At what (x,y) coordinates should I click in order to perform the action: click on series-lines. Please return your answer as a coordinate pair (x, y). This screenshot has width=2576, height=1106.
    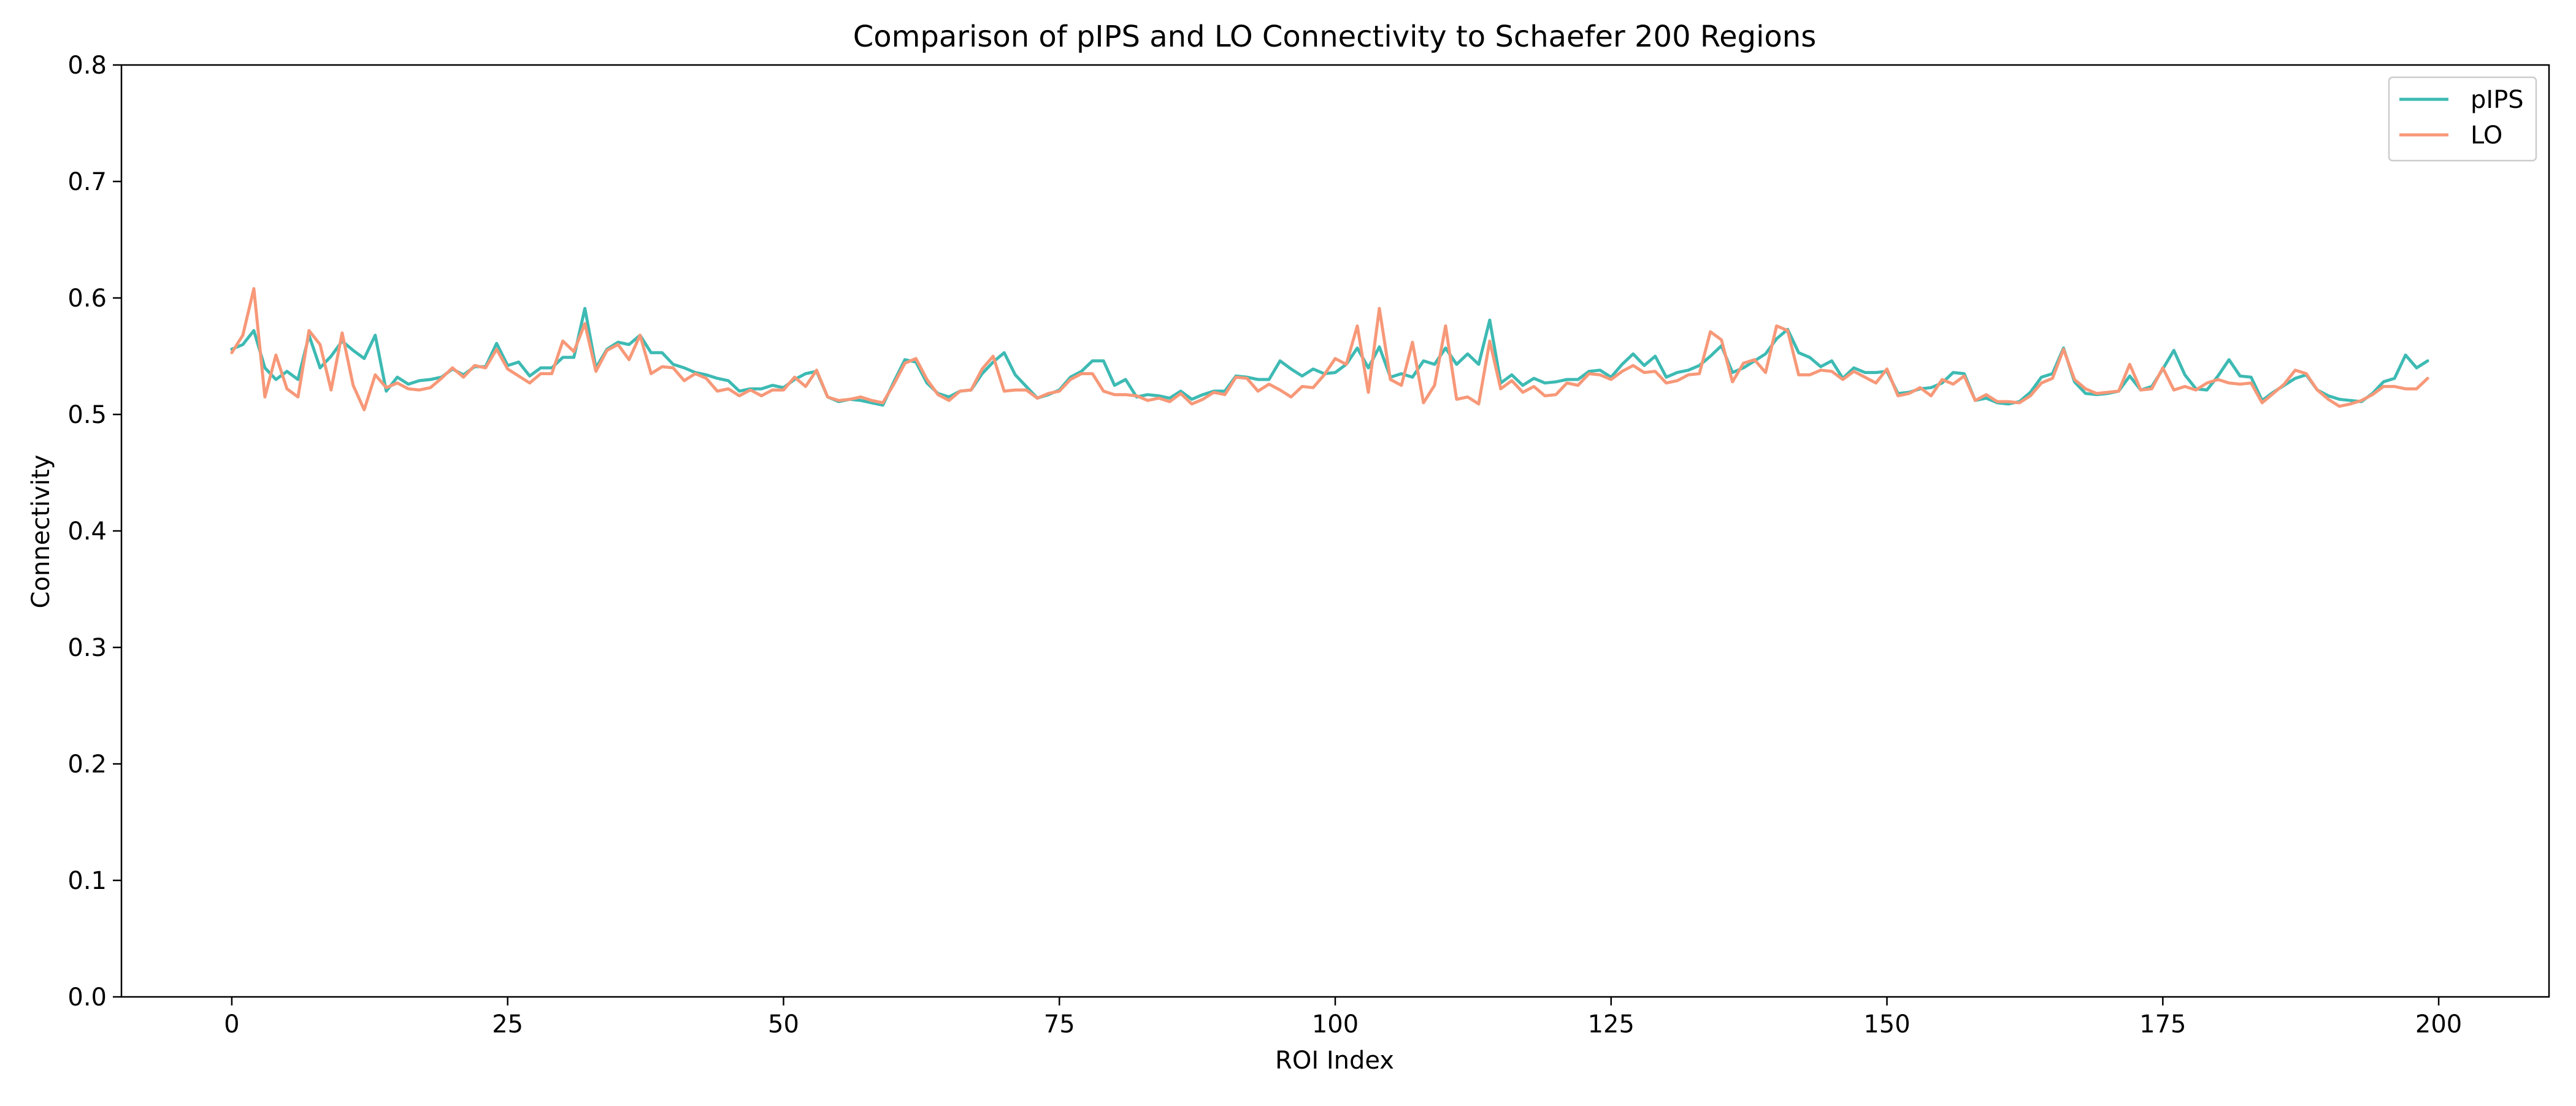
    Looking at the image, I should click on (1329, 349).